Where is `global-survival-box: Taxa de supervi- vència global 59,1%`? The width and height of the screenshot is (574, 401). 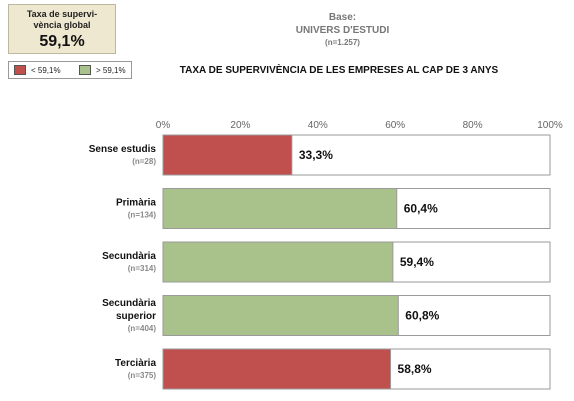 global-survival-box: Taxa de supervi- vència global 59,1% is located at coordinates (62, 29).